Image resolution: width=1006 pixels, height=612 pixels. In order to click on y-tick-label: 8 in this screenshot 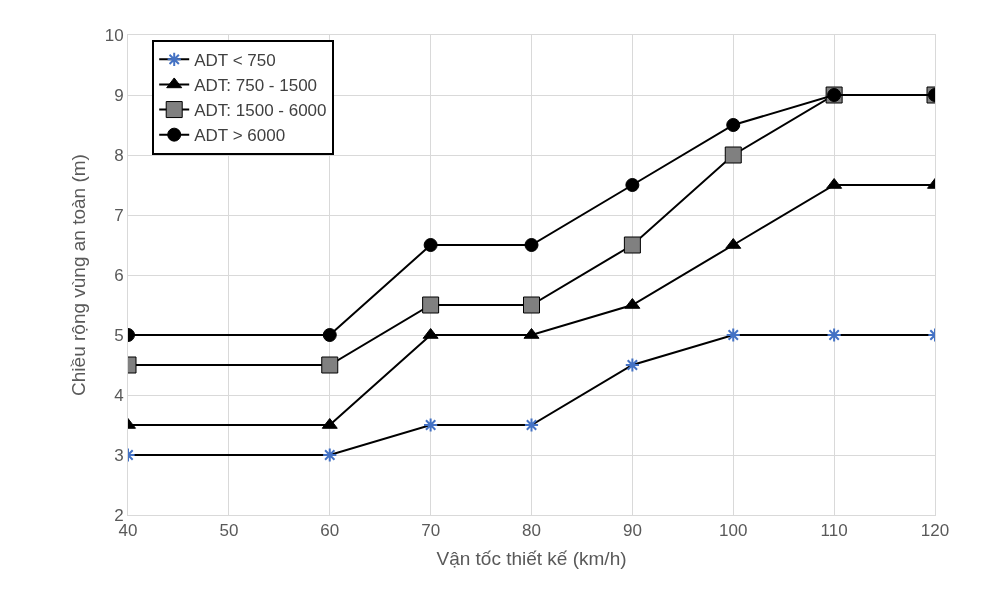, I will do `click(119, 155)`.